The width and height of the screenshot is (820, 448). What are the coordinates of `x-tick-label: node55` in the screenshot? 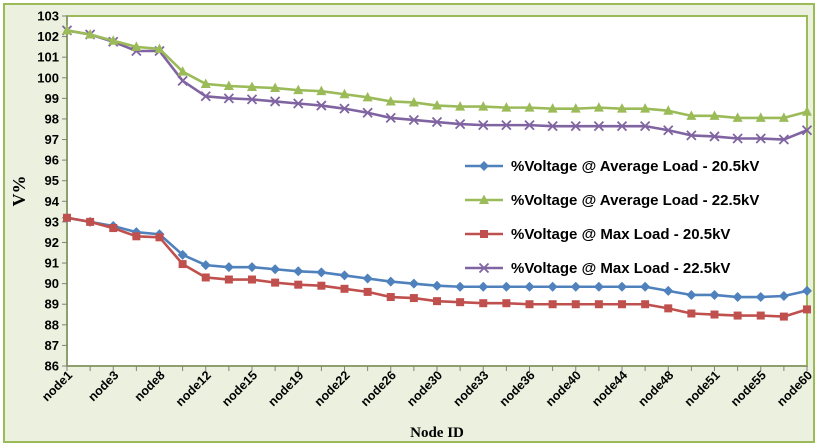 It's located at (748, 388).